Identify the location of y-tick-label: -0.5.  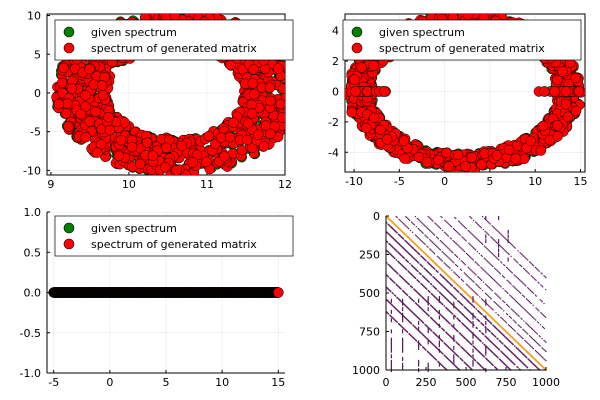
(30, 333).